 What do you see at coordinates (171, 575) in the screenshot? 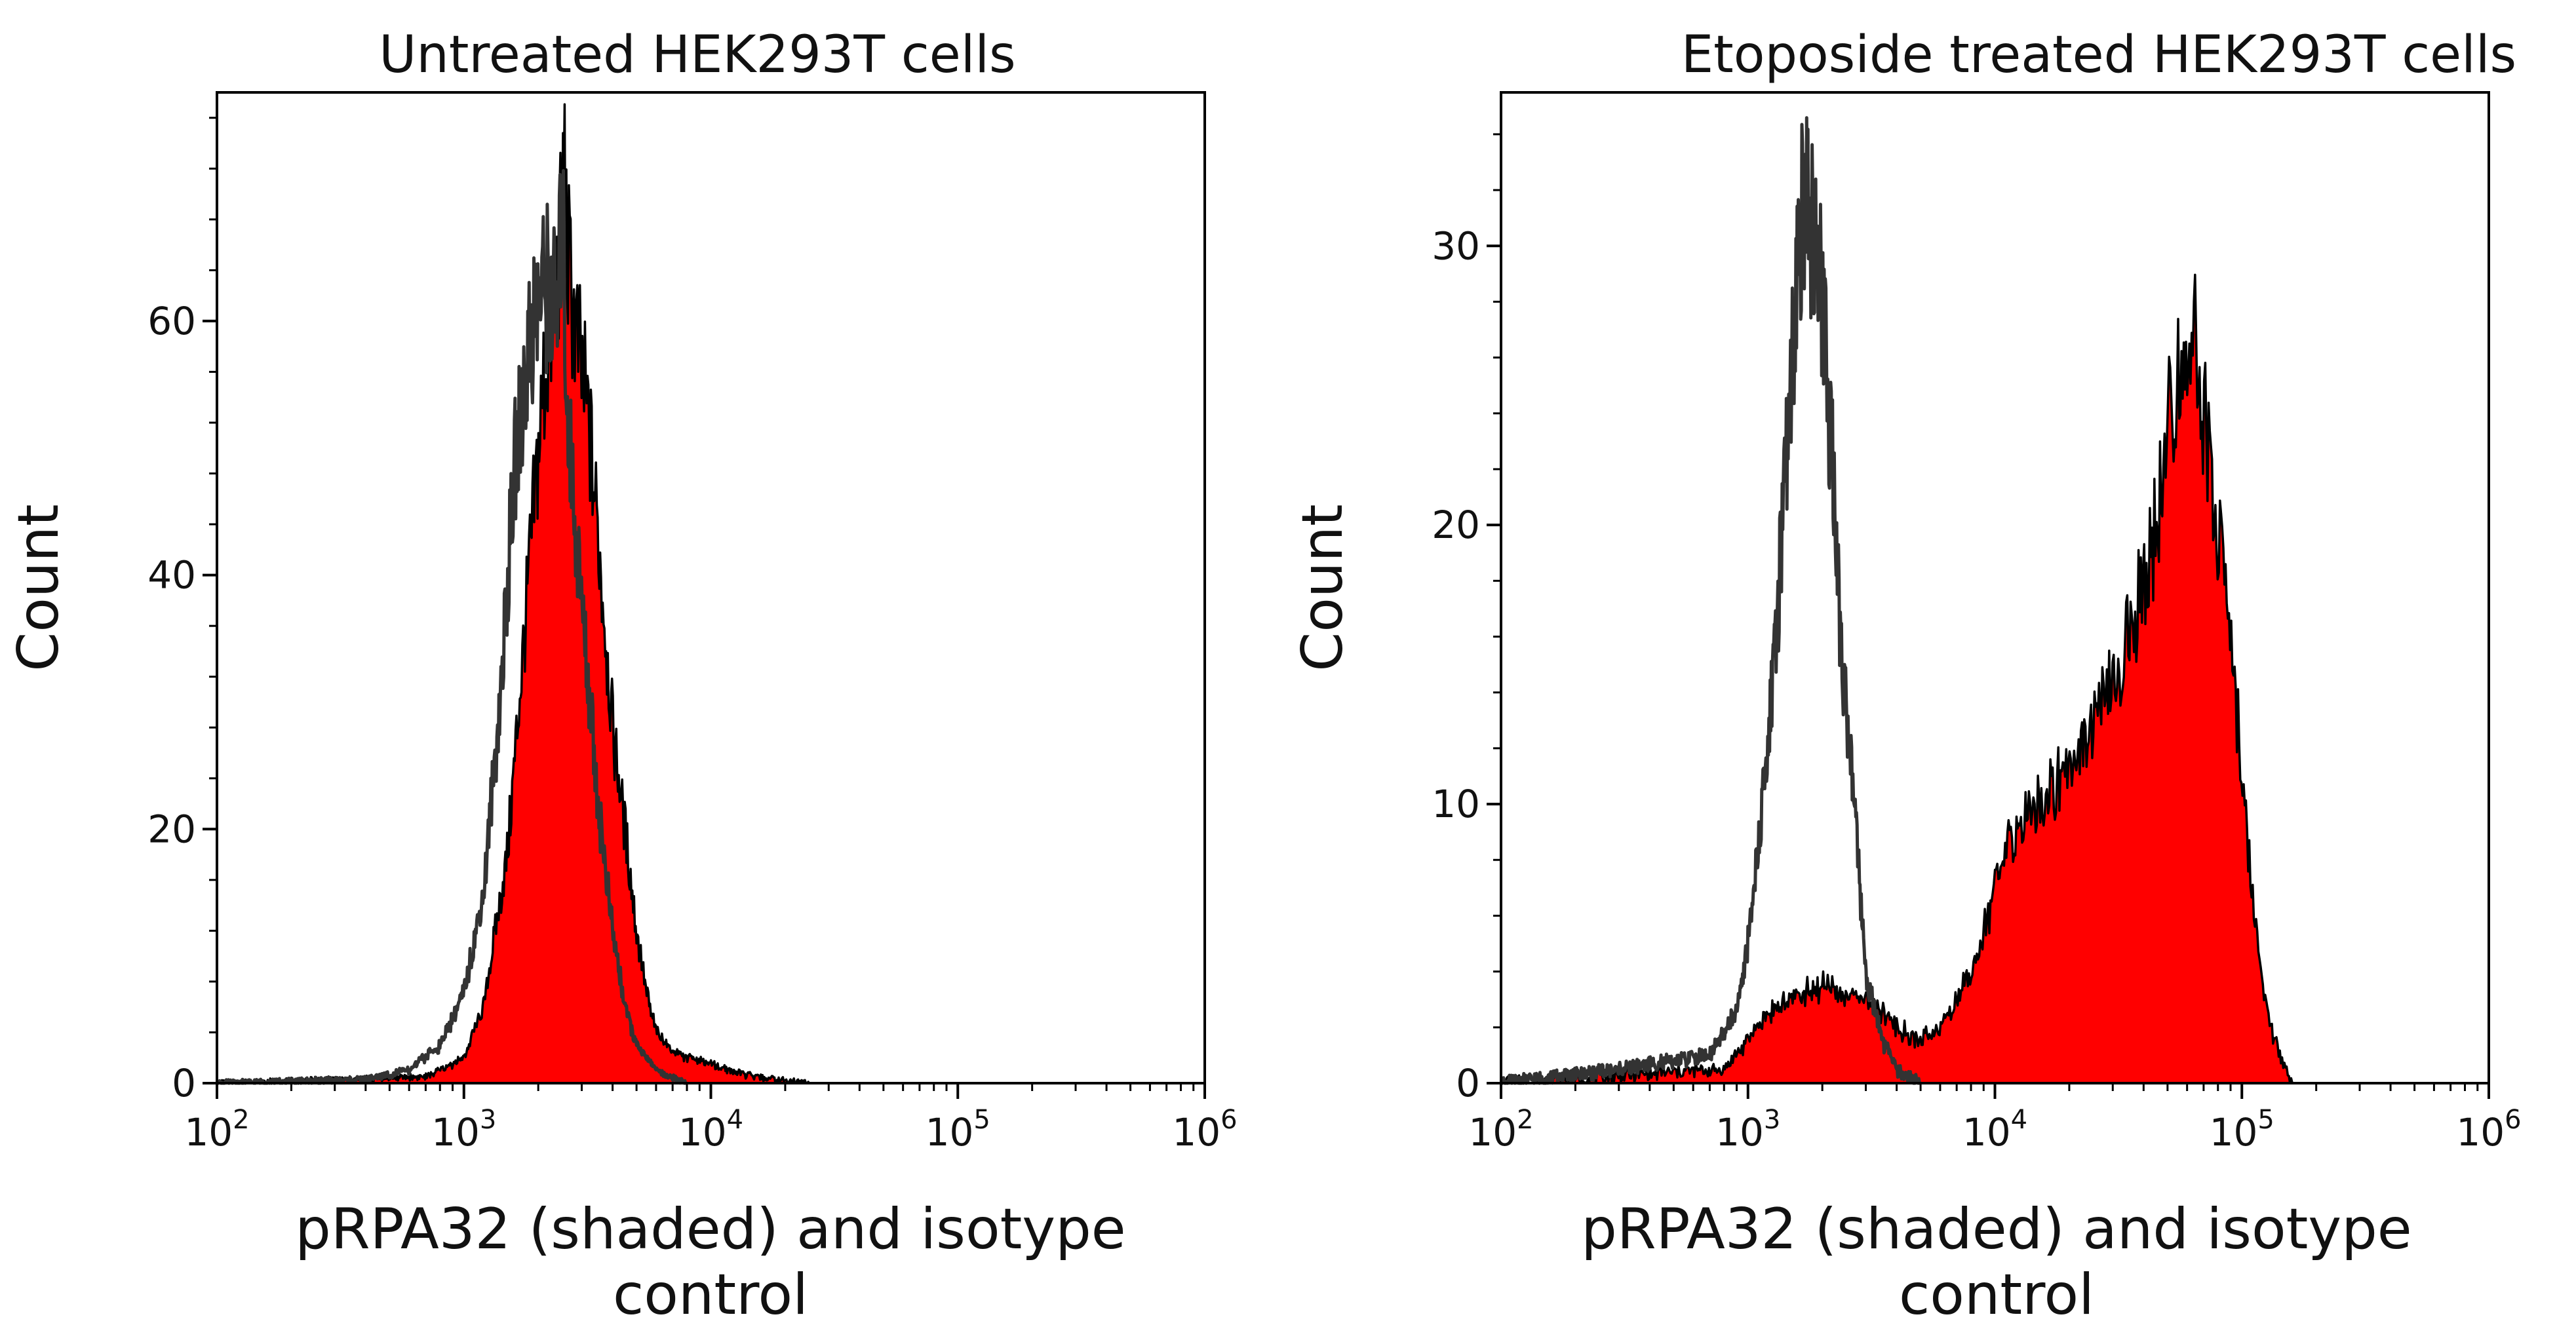
I see `y-tick-label: 40` at bounding box center [171, 575].